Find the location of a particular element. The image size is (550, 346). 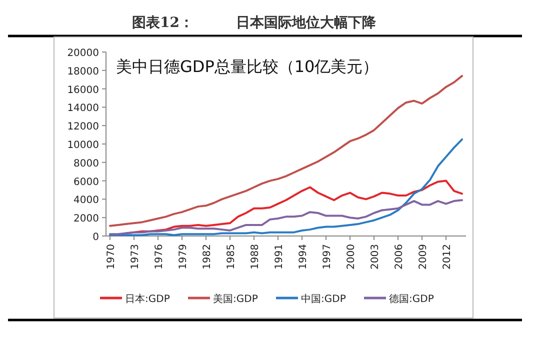

legend-label: 美国:GDP is located at coordinates (235, 299).